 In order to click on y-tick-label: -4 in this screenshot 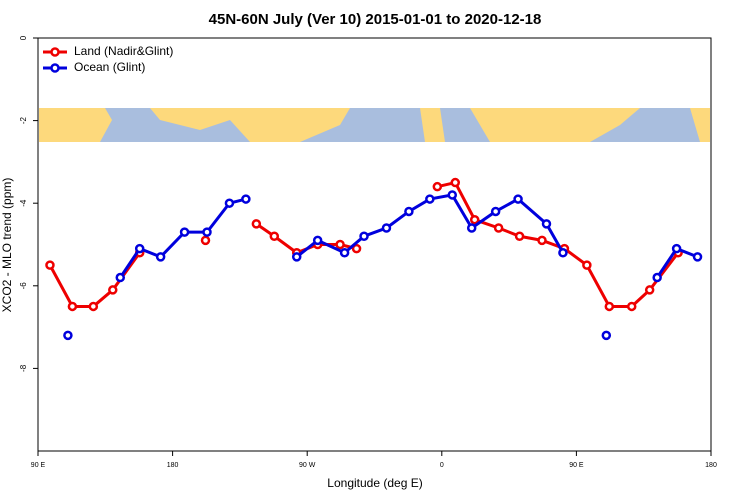, I will do `click(23, 203)`.